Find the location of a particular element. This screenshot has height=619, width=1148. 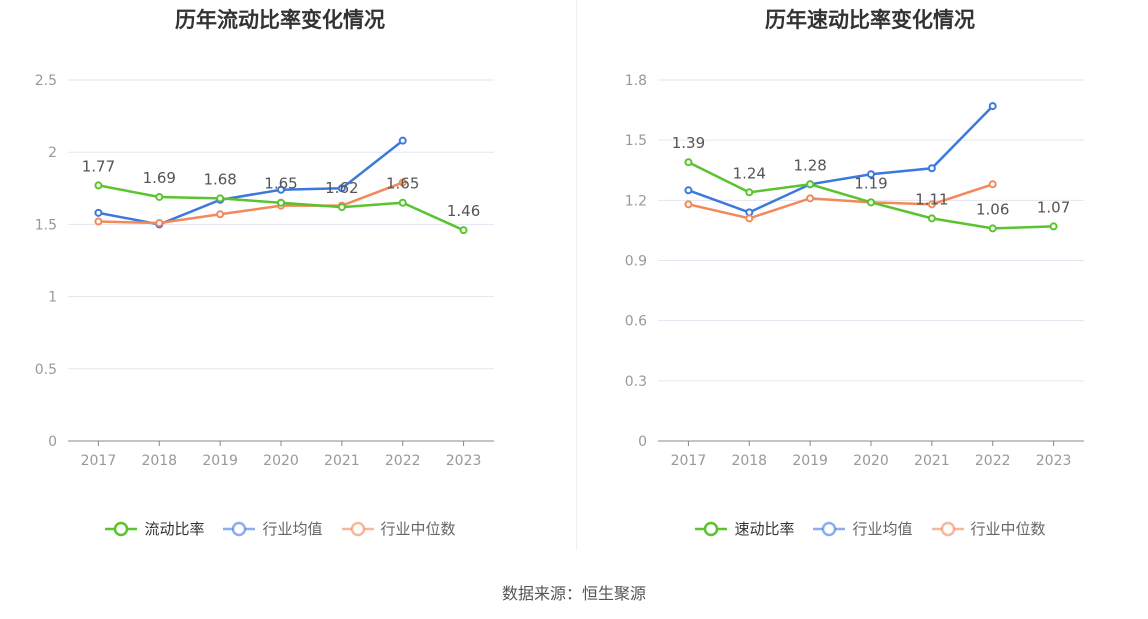

panel-divider is located at coordinates (576, 275).